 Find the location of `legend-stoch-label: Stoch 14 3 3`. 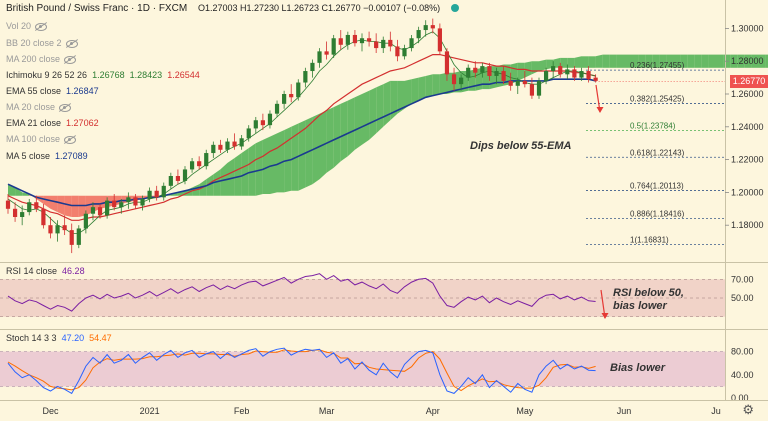

legend-stoch-label: Stoch 14 3 3 is located at coordinates (31, 338).